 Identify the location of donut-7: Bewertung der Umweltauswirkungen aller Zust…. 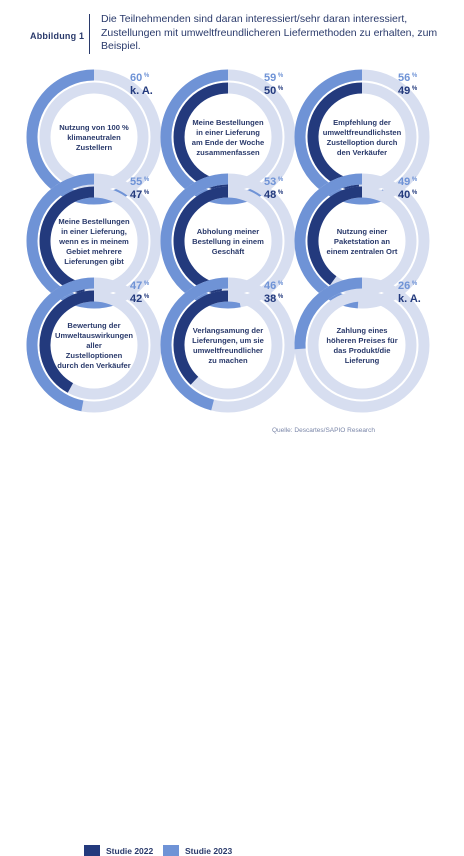
(94, 345).